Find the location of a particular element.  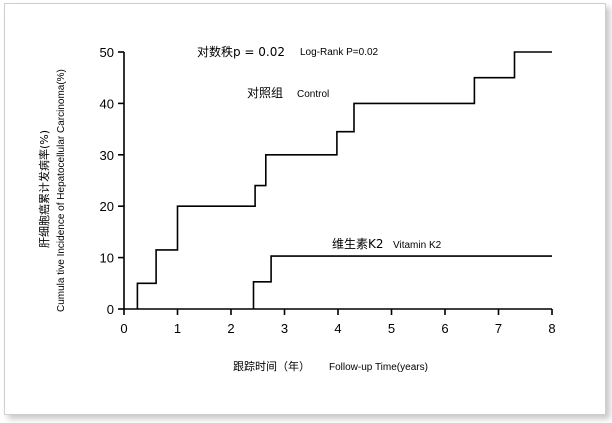

x-tick-label: 4 is located at coordinates (337, 328).